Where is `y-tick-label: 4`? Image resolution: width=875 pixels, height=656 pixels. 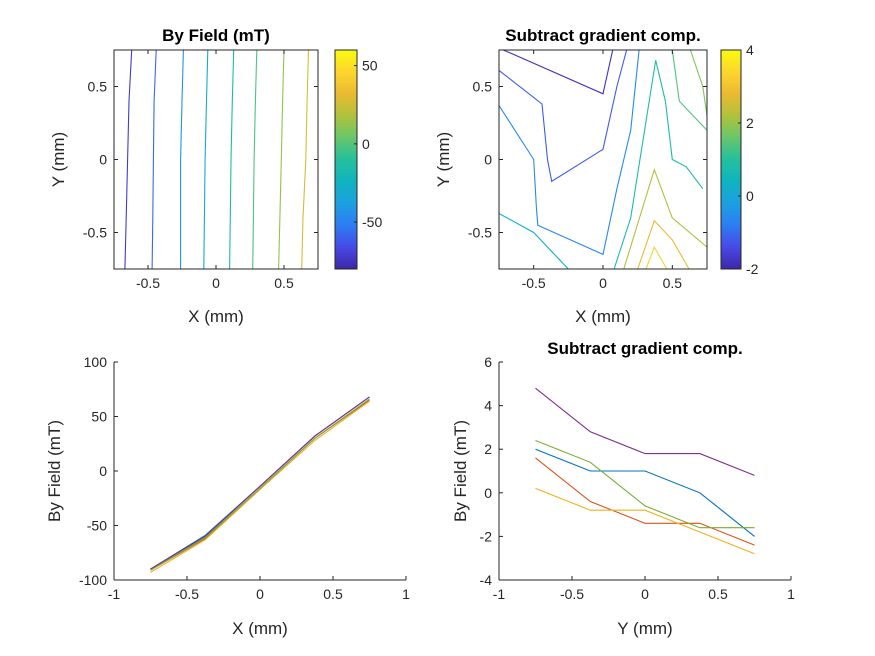
y-tick-label: 4 is located at coordinates (488, 406).